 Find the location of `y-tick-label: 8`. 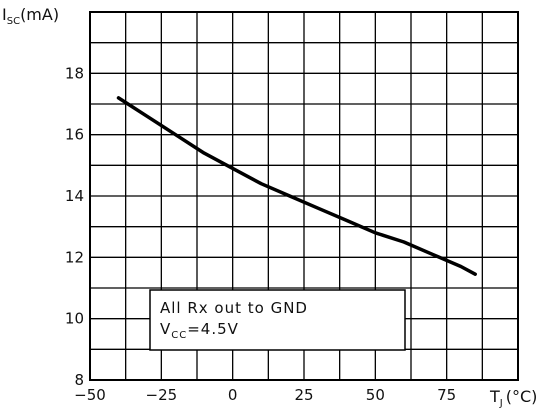

y-tick-label: 8 is located at coordinates (79, 380).